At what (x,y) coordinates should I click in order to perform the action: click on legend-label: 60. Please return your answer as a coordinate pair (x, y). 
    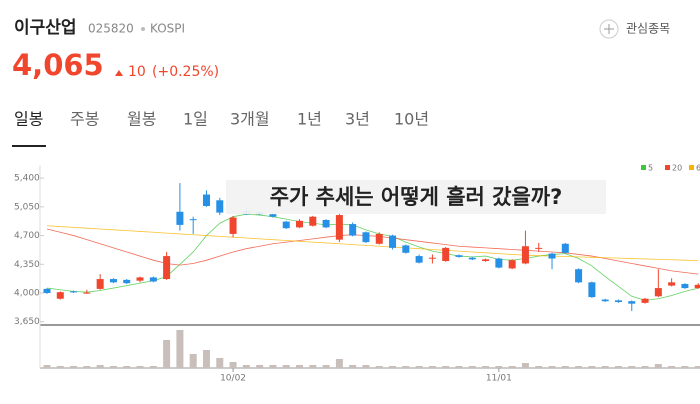
    Looking at the image, I should click on (698, 168).